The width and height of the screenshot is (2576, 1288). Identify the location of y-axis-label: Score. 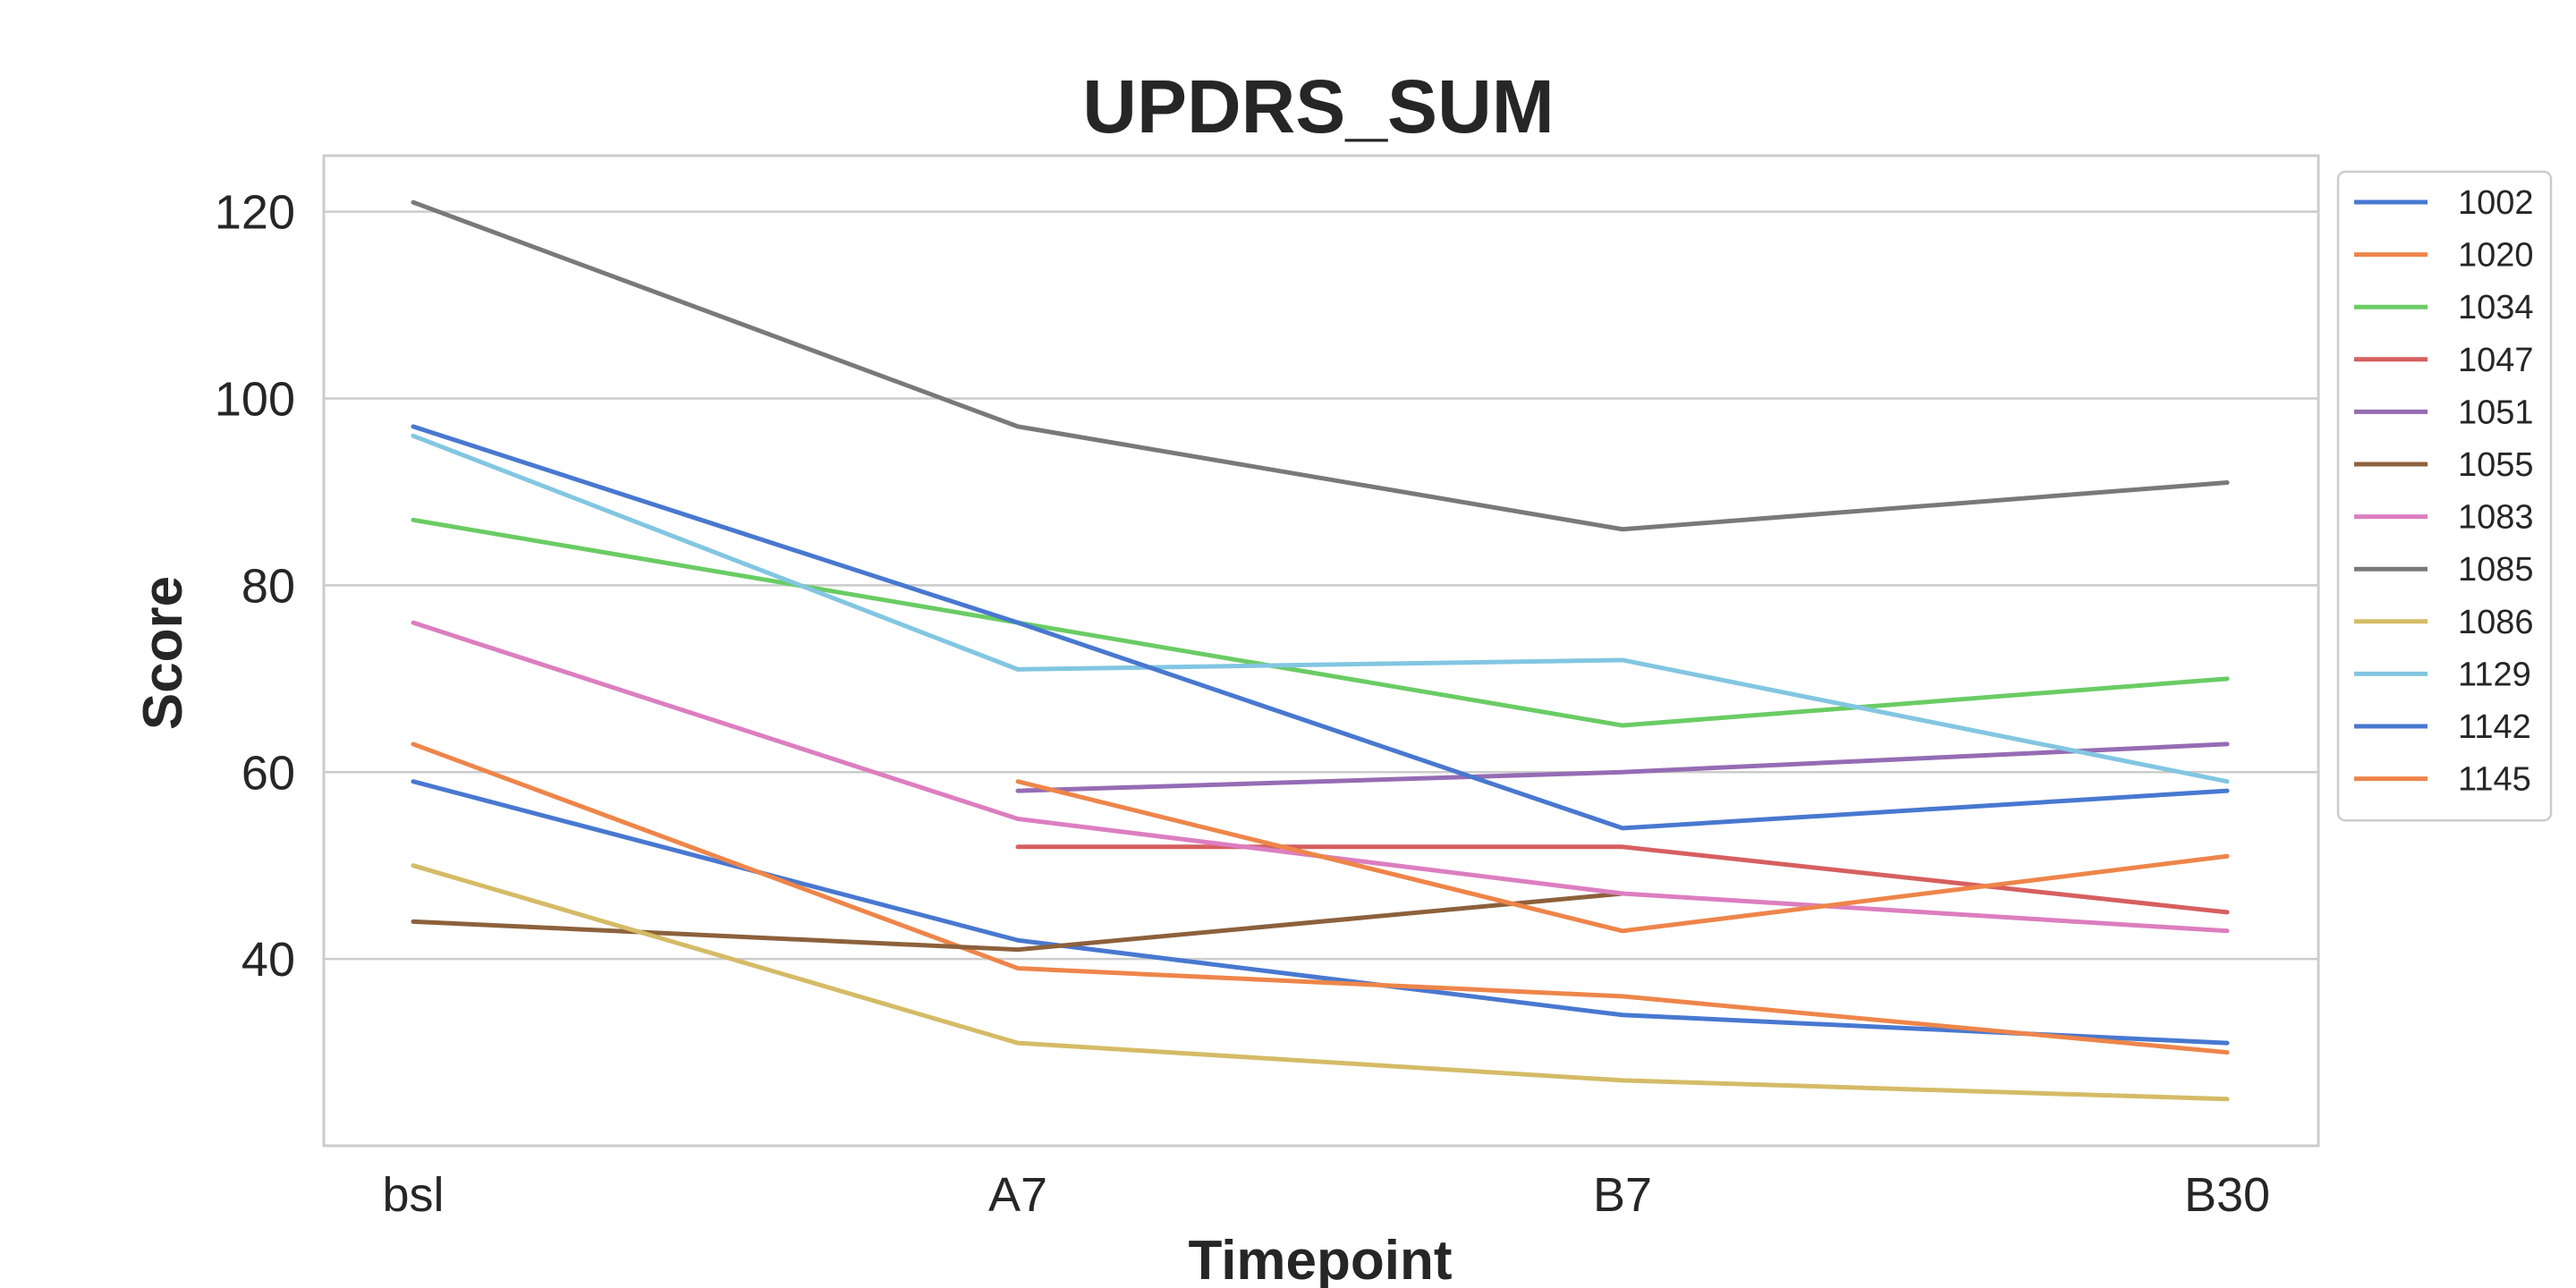
(163, 653).